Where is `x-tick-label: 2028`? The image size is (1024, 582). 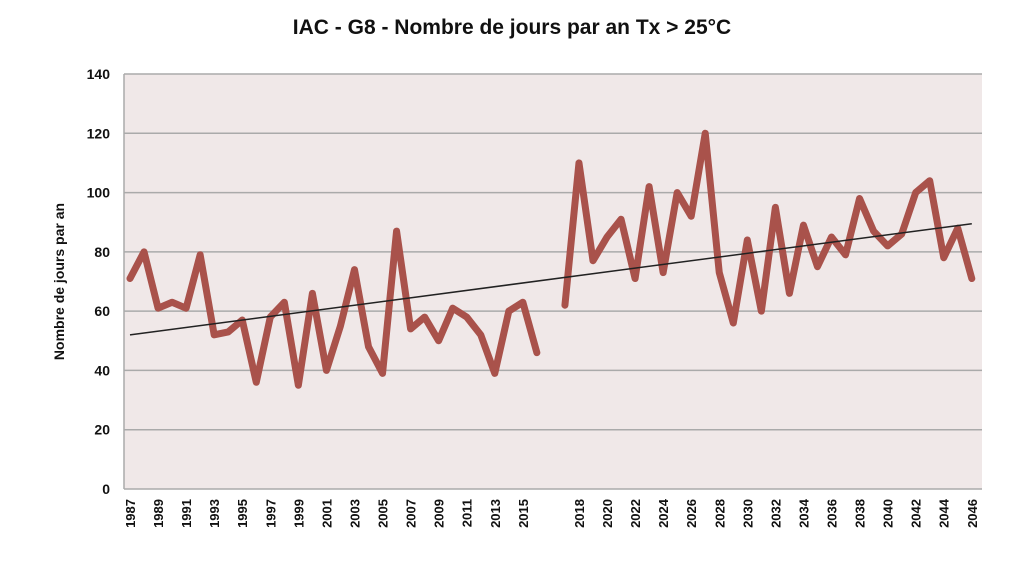 x-tick-label: 2028 is located at coordinates (719, 513).